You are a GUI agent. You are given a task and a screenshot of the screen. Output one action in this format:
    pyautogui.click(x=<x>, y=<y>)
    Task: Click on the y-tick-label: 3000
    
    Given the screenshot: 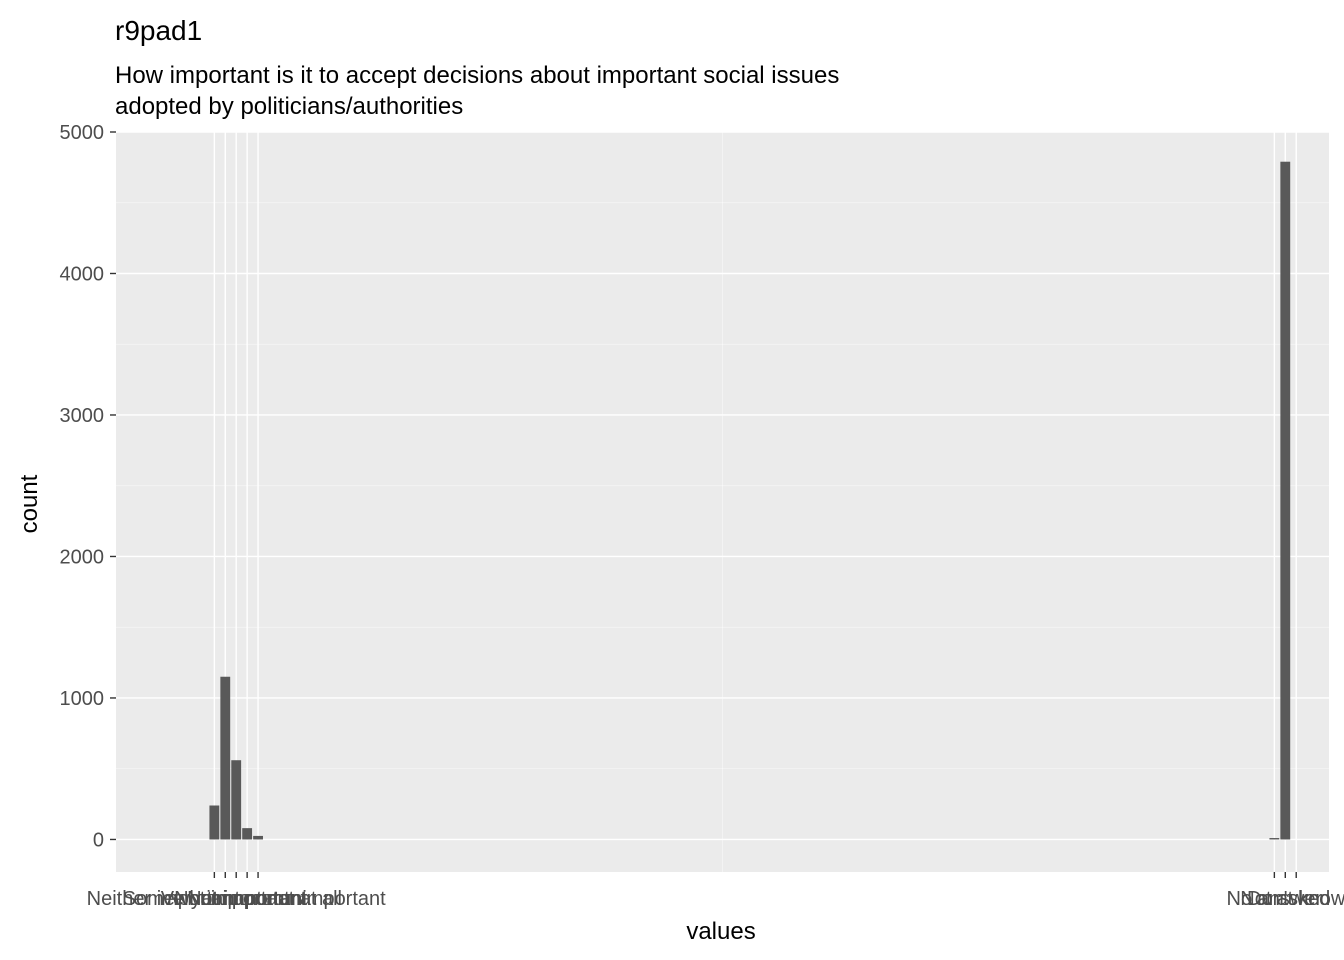 What is the action you would take?
    pyautogui.click(x=82, y=416)
    